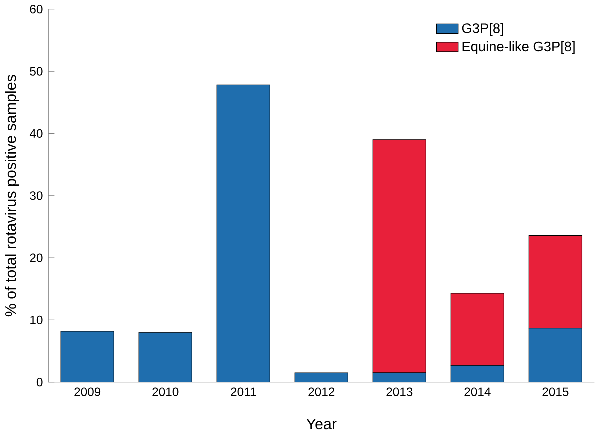 This screenshot has height=435, width=595. I want to click on y-tick-label: 0, so click(39, 382).